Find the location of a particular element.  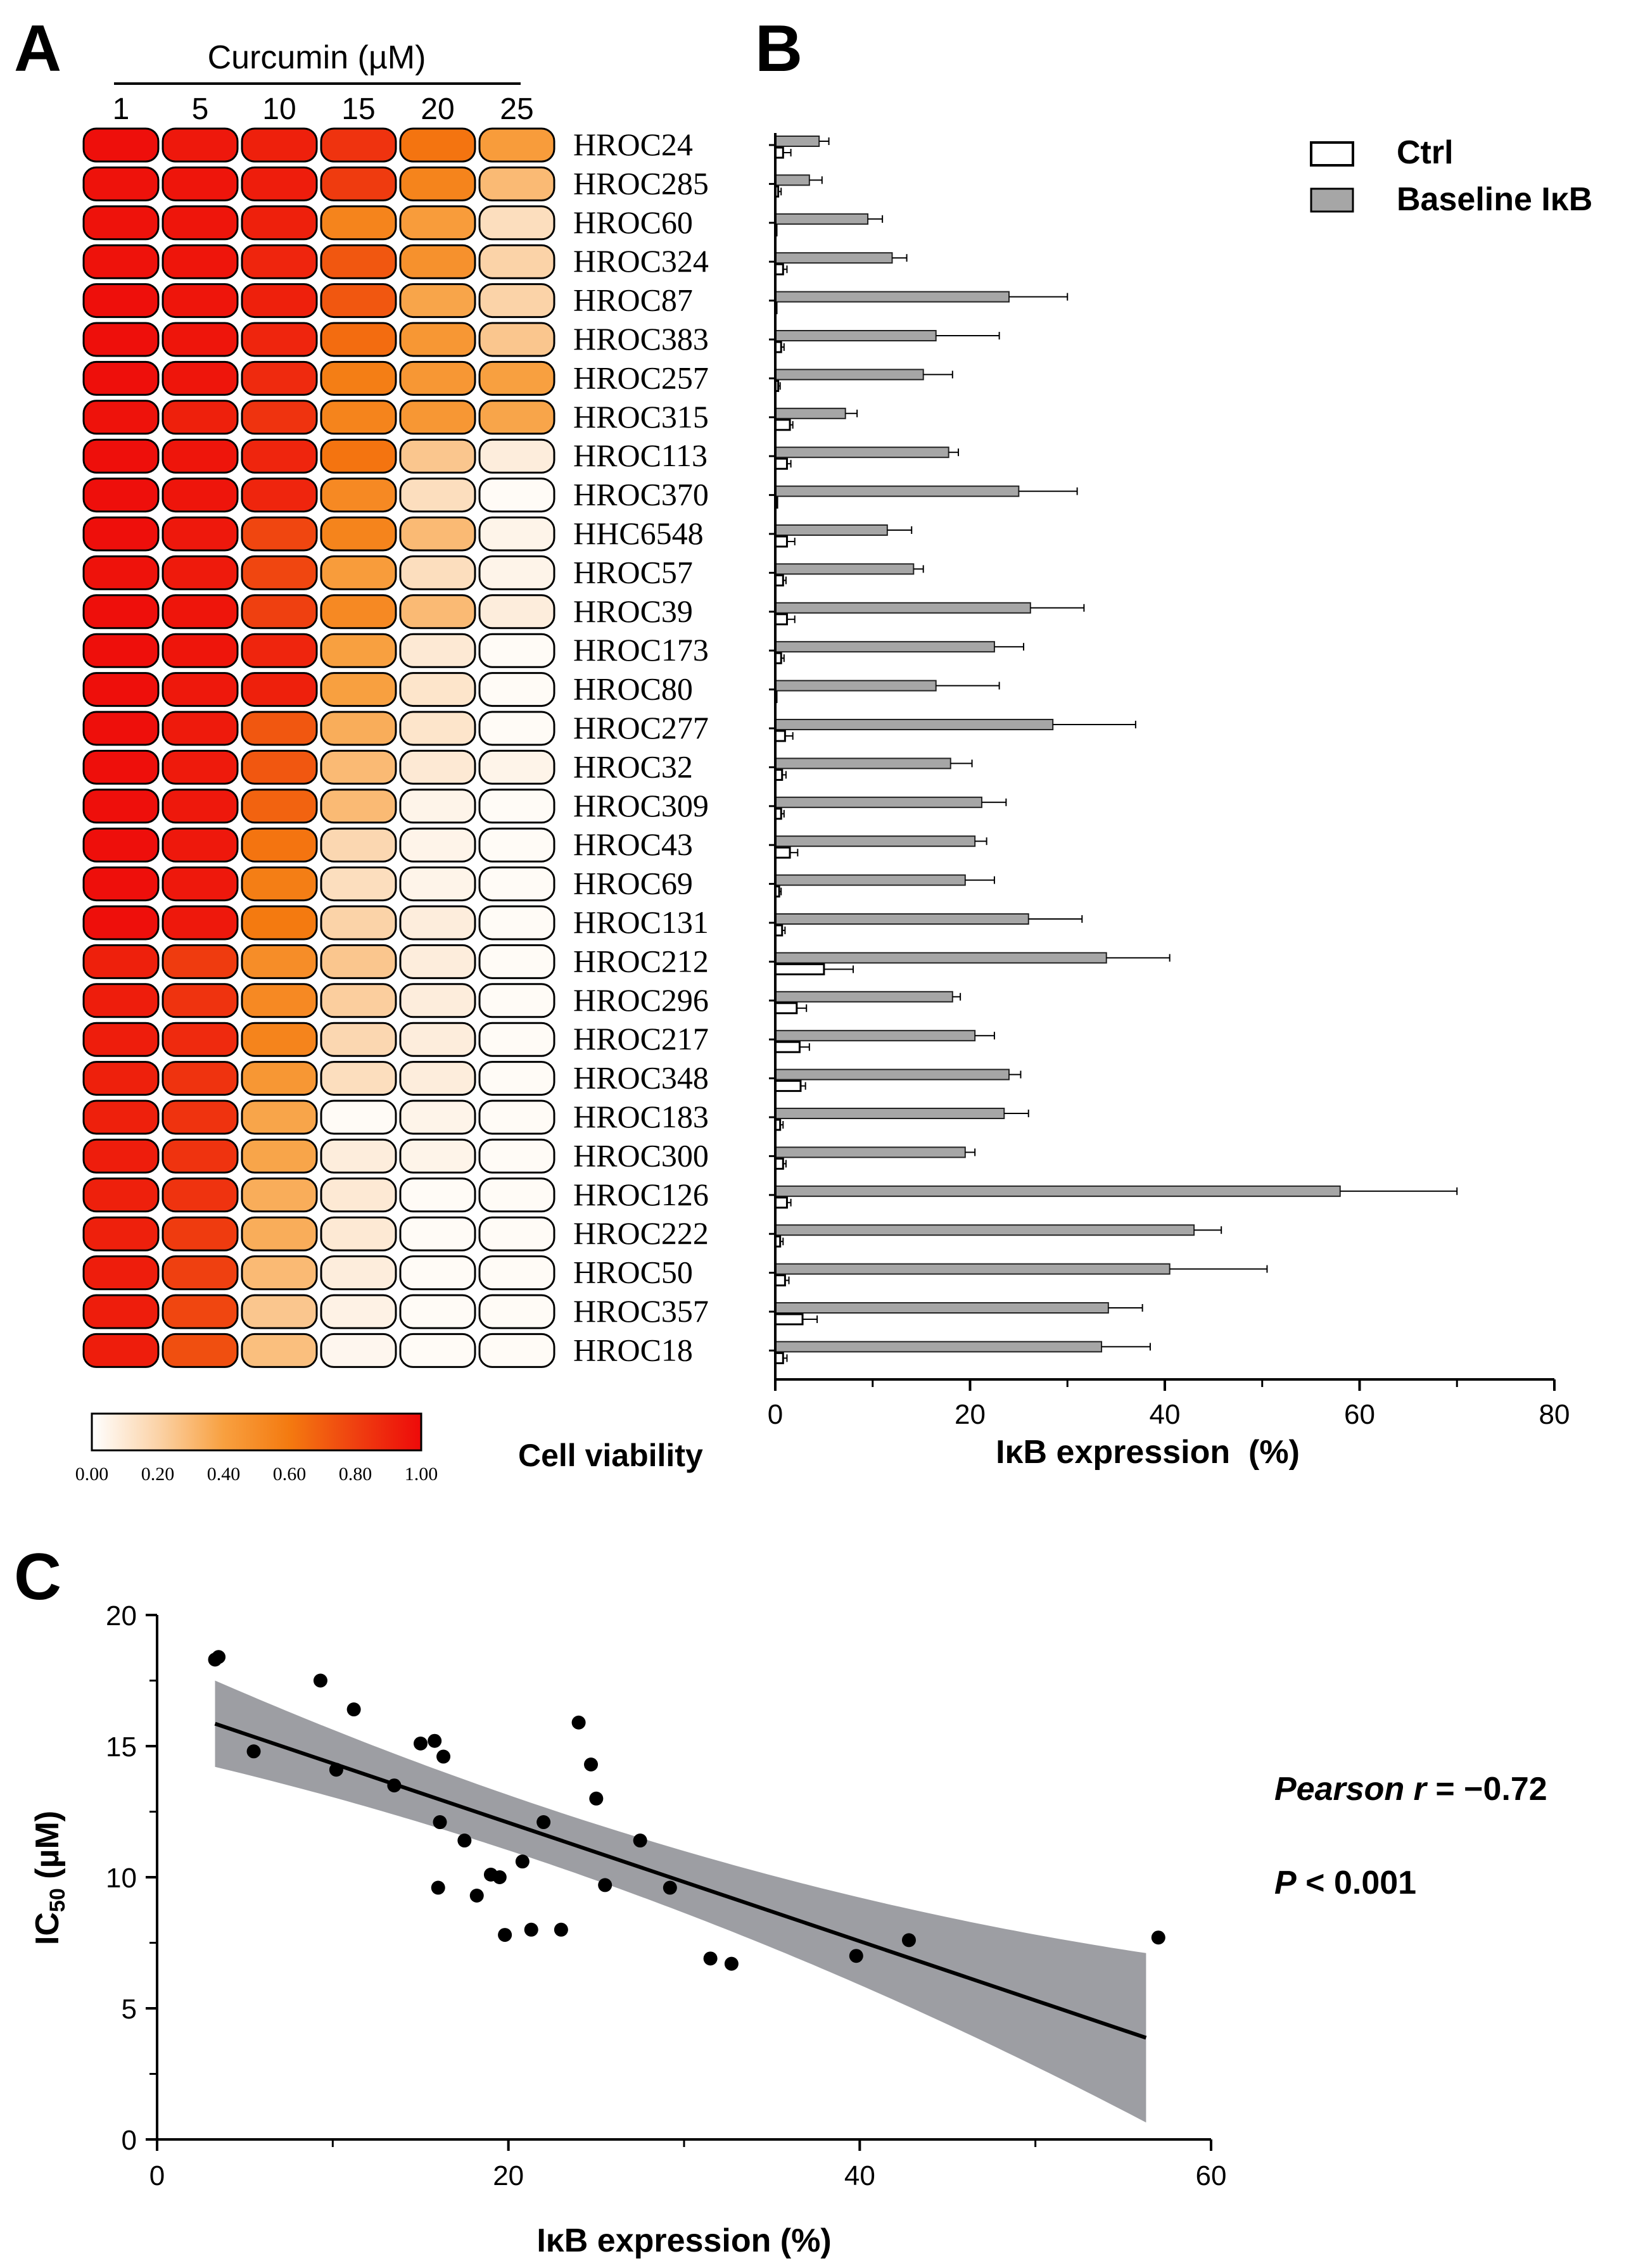

heatmap-column-label: 10 is located at coordinates (279, 109).